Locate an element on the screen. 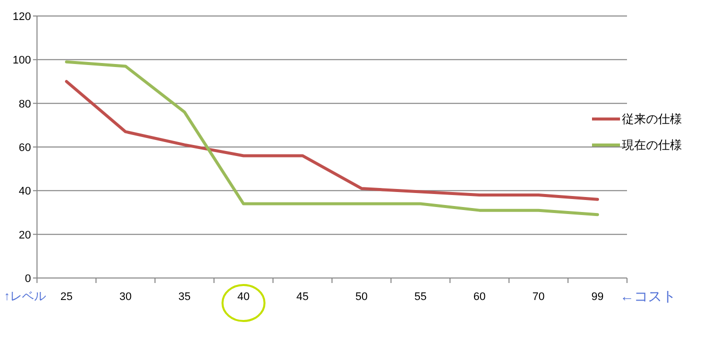 The image size is (708, 343). y-tick-label: 0 is located at coordinates (27, 279).